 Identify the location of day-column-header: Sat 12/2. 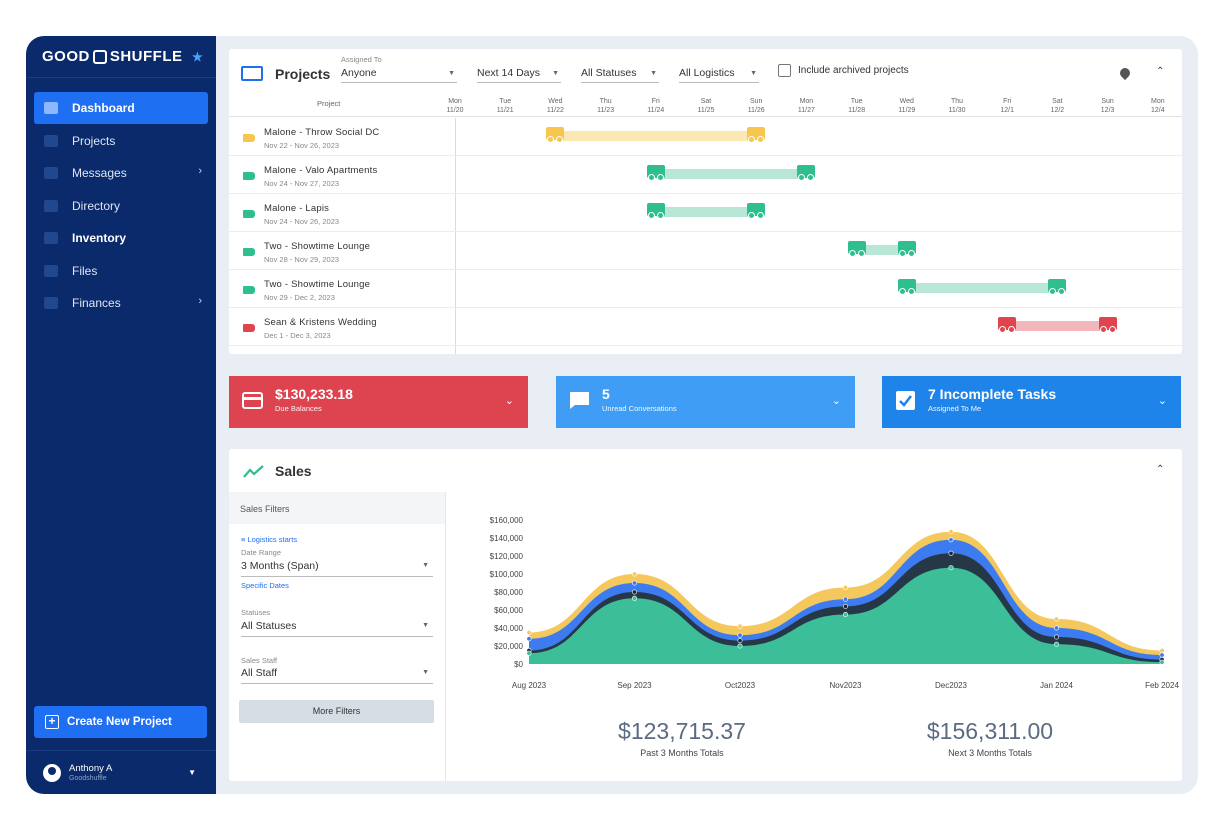
(1057, 106).